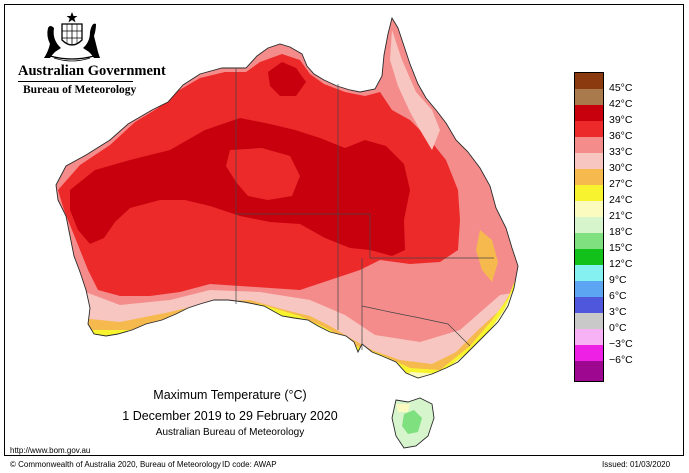 This screenshot has width=689, height=473. I want to click on legend-label-24: 24°C, so click(621, 200).